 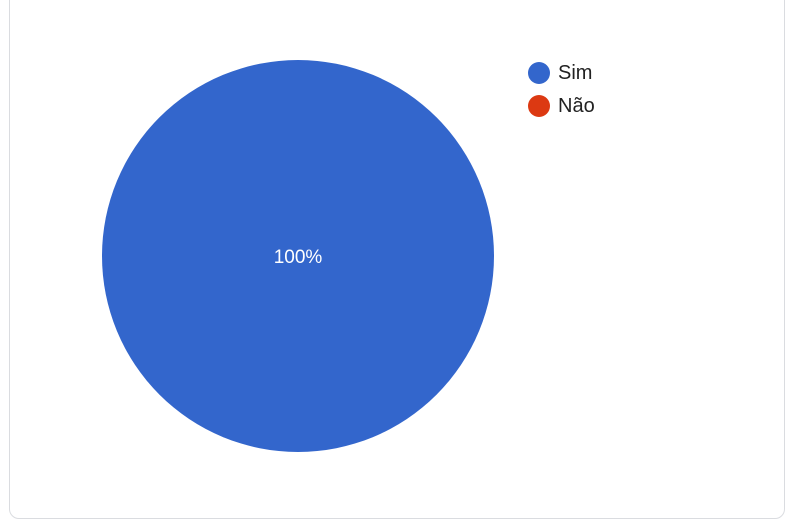 I want to click on pie-slice-sim-label: 100%, so click(x=298, y=257).